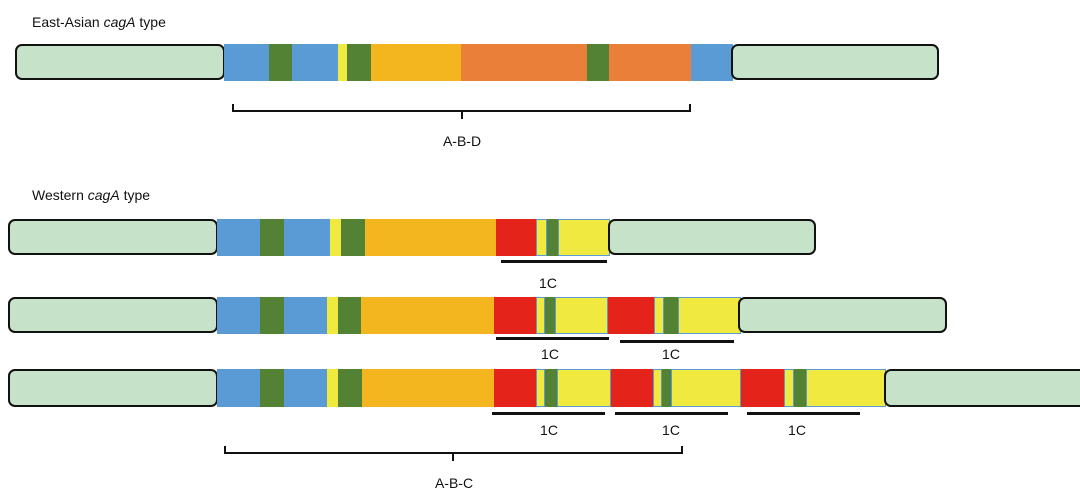 The height and width of the screenshot is (495, 1080). Describe the element at coordinates (119, 22) in the screenshot. I see `east-title-gene: cagA` at that location.